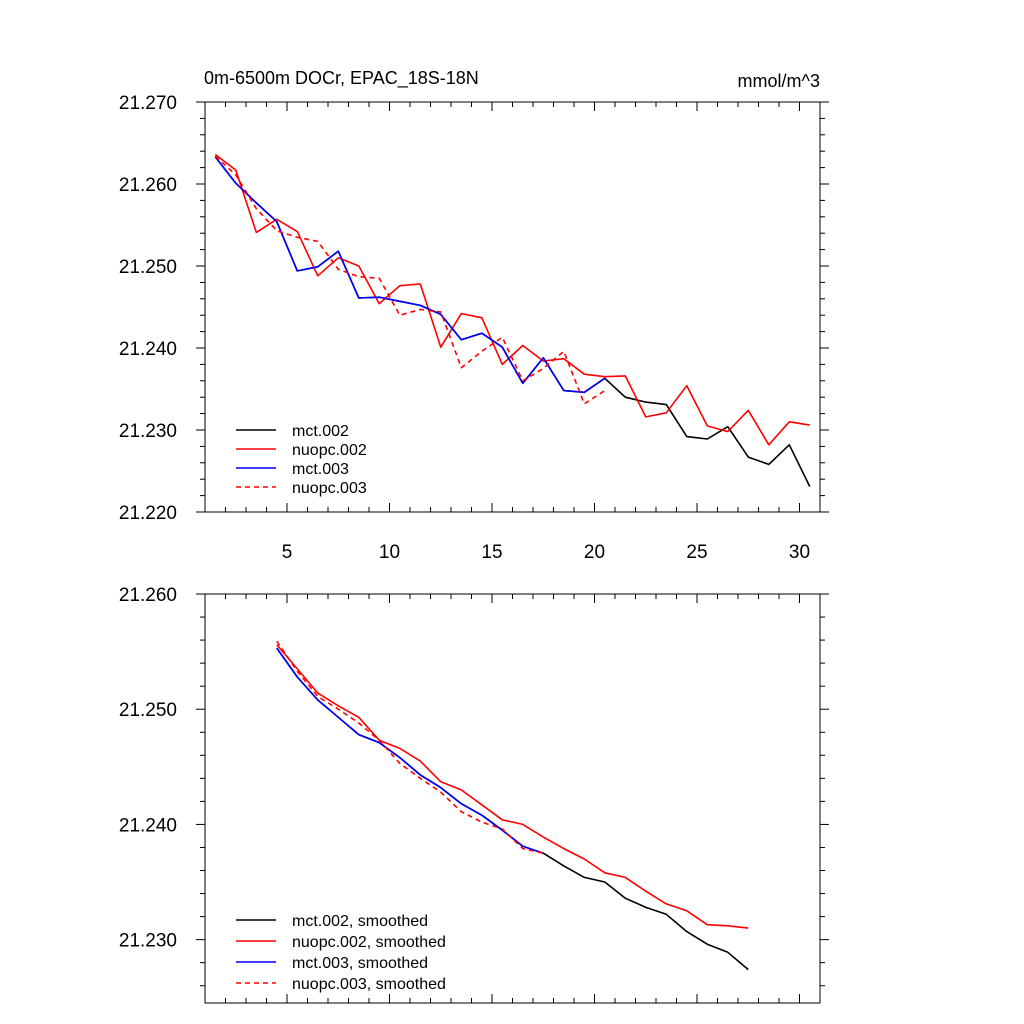 Image resolution: width=1024 pixels, height=1024 pixels. Describe the element at coordinates (799, 552) in the screenshot. I see `x-tick-label: 30` at that location.